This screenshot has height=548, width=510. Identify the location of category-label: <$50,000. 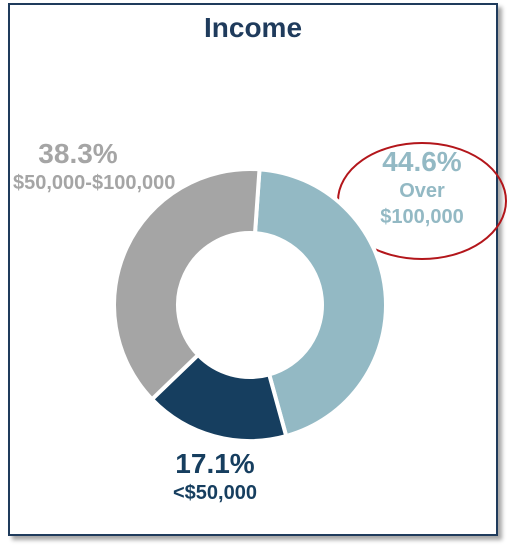
(215, 493).